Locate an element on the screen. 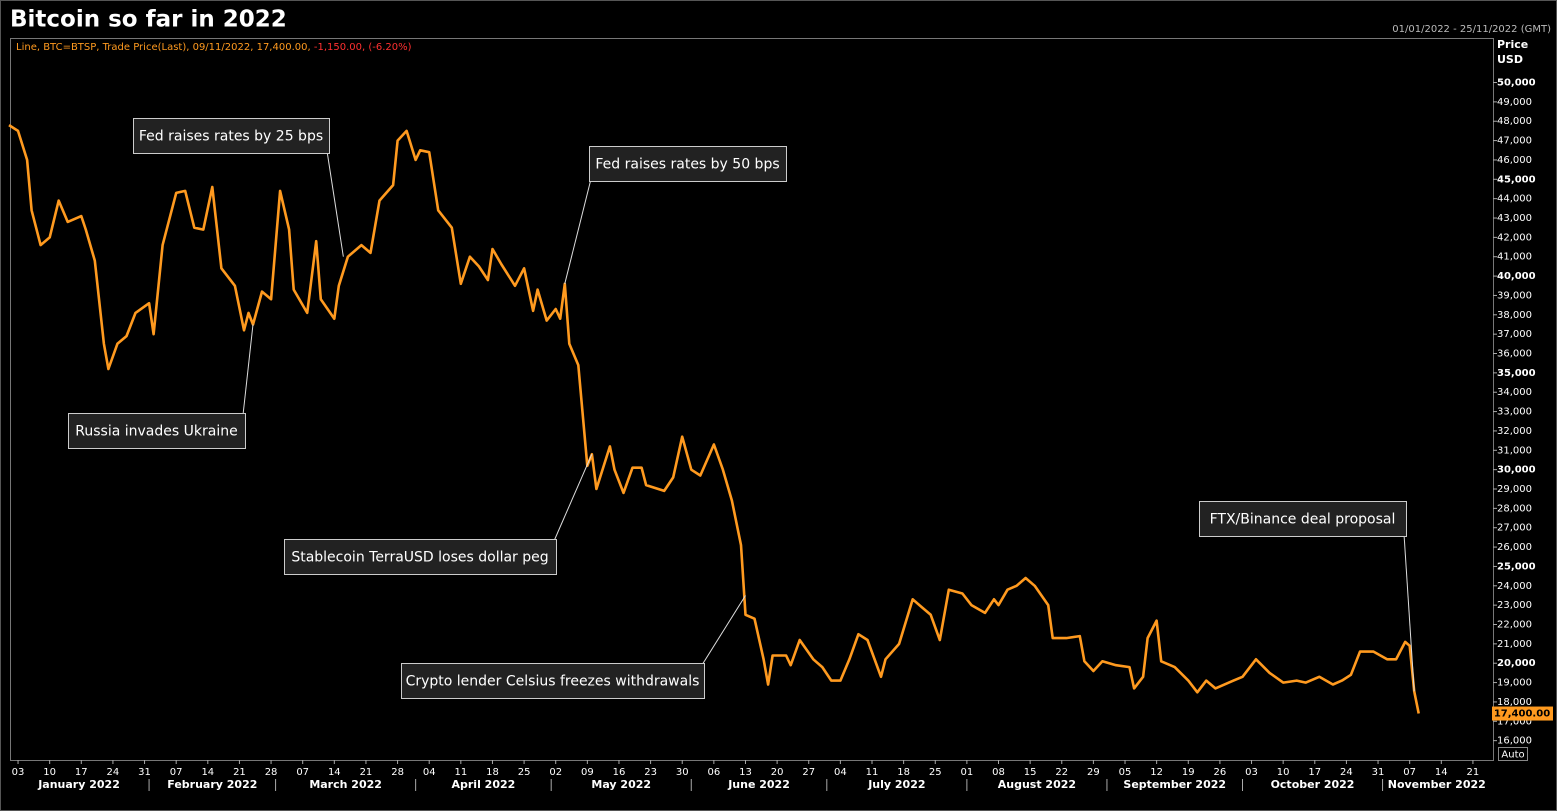 This screenshot has height=811, width=1557. month-label: March 2022 is located at coordinates (345, 784).